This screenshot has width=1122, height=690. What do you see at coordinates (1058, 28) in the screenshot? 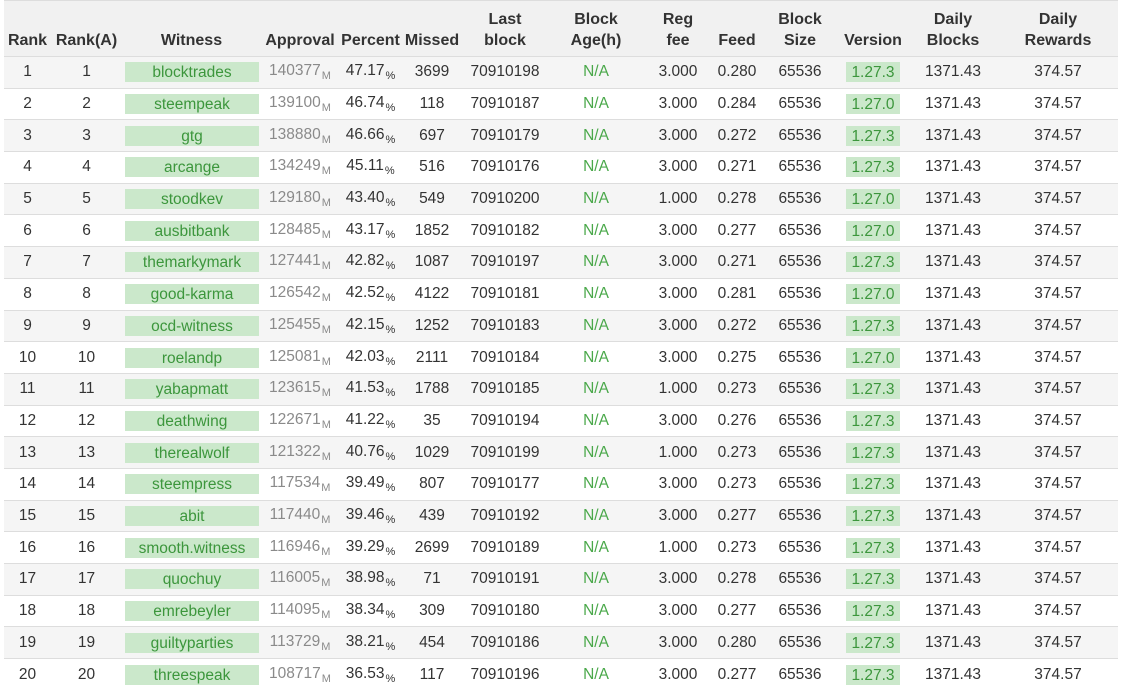
I see `header-daily-rewards: Daily Rewards` at bounding box center [1058, 28].